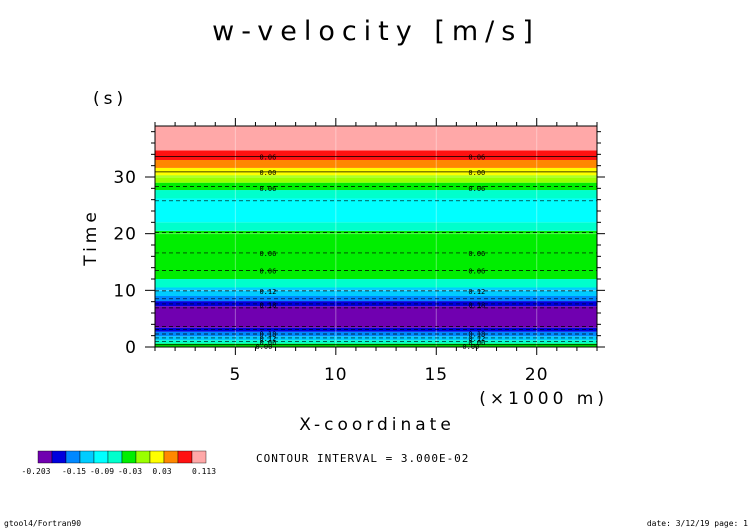  What do you see at coordinates (336, 375) in the screenshot?
I see `x-tick-label: 10` at bounding box center [336, 375].